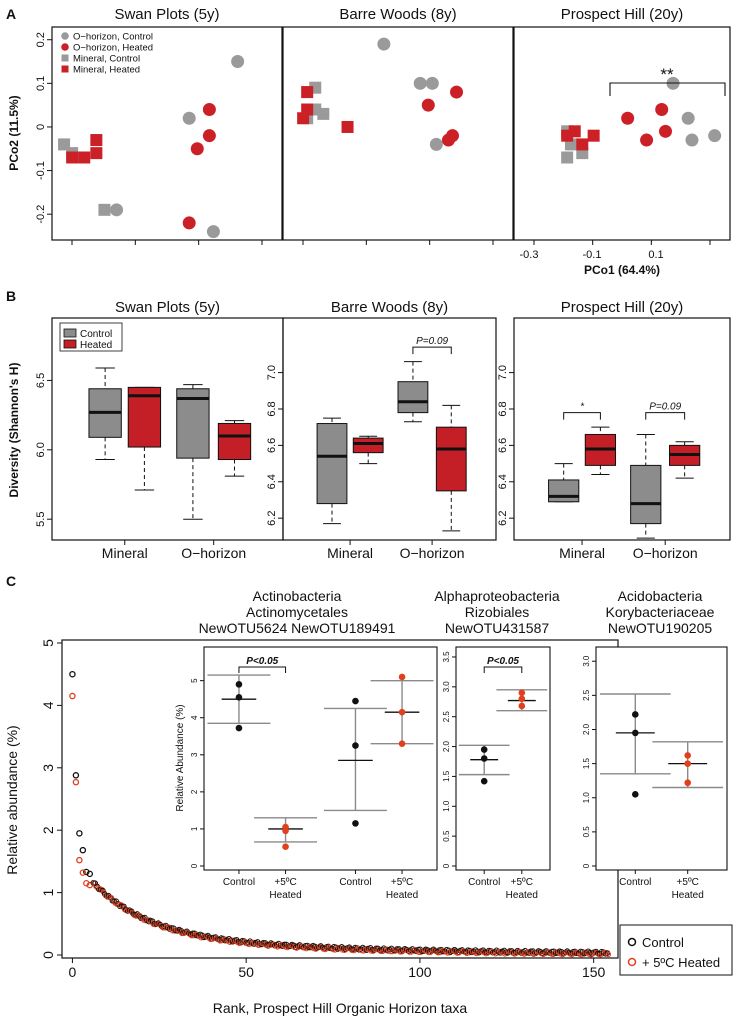 The width and height of the screenshot is (737, 1023). I want to click on inset-title: NewOTU5624 NewOTU189491, so click(297, 628).